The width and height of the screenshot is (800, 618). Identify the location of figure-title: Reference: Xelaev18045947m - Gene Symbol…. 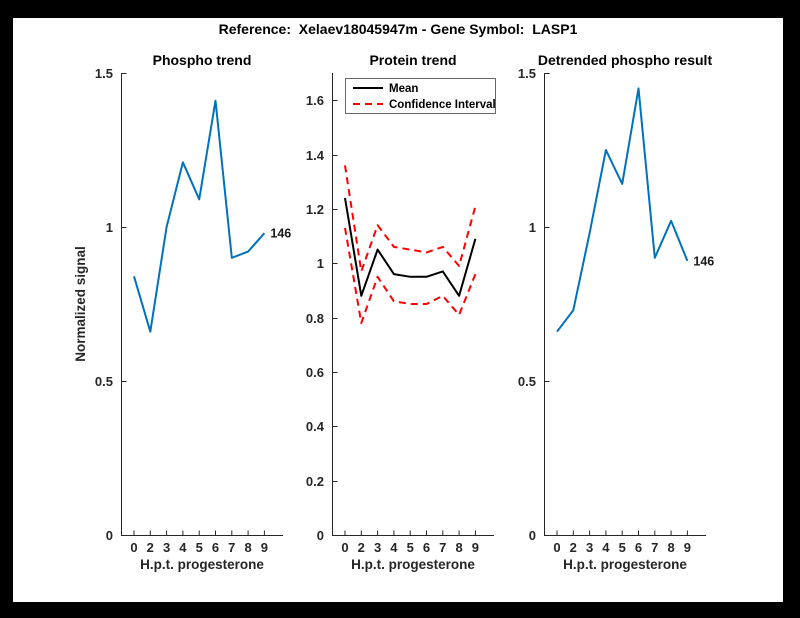
(398, 29).